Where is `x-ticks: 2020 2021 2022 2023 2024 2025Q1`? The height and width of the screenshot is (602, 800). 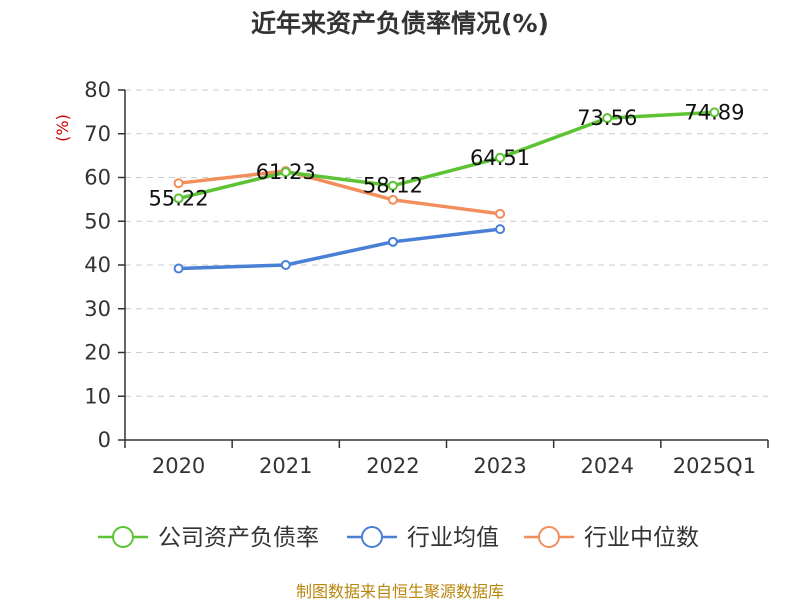
x-ticks: 2020 2021 2022 2023 2024 2025Q1 is located at coordinates (446, 459).